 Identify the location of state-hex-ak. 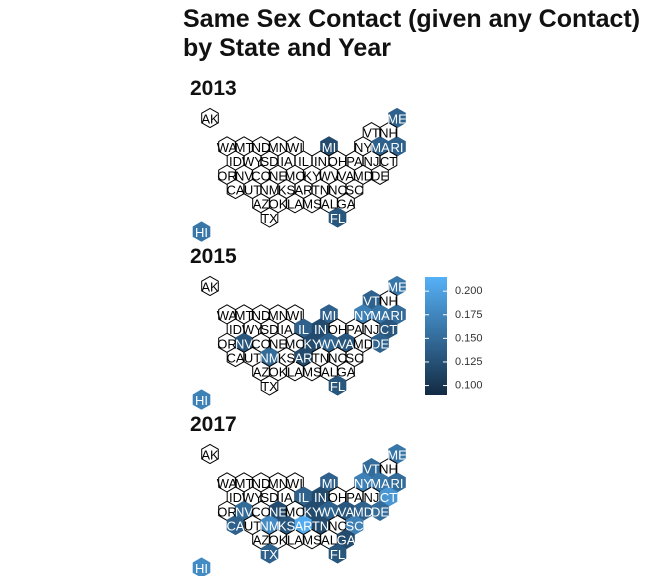
(210, 118).